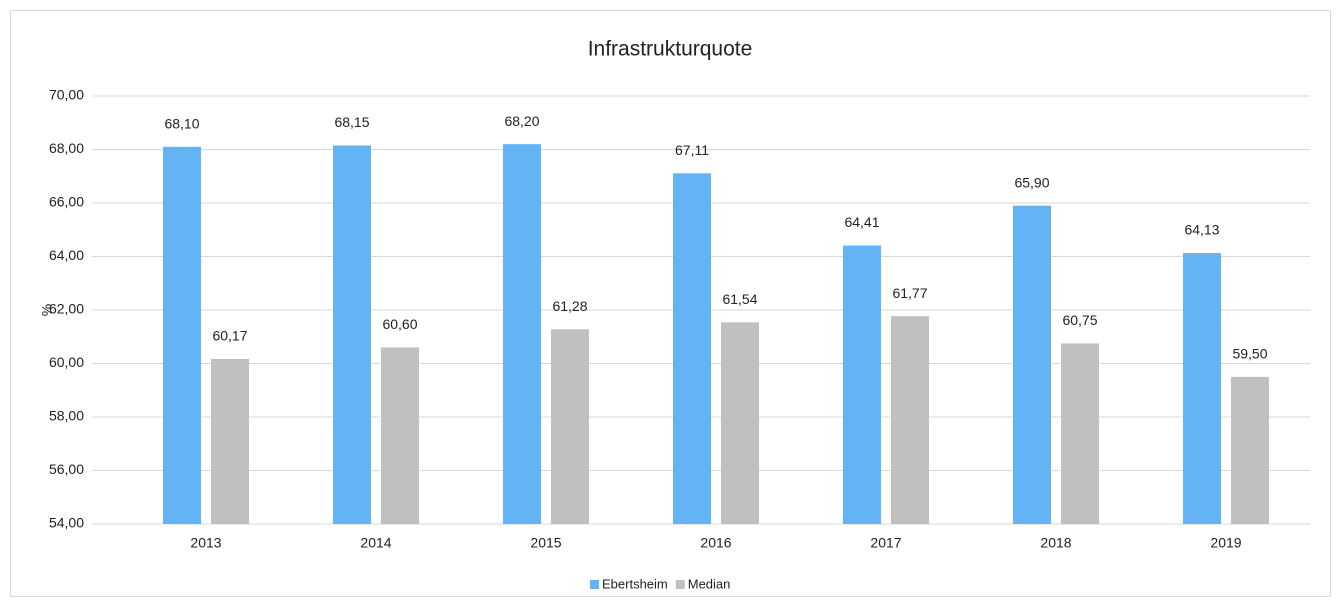  Describe the element at coordinates (692, 150) in the screenshot. I see `data-label: 67,11` at that location.